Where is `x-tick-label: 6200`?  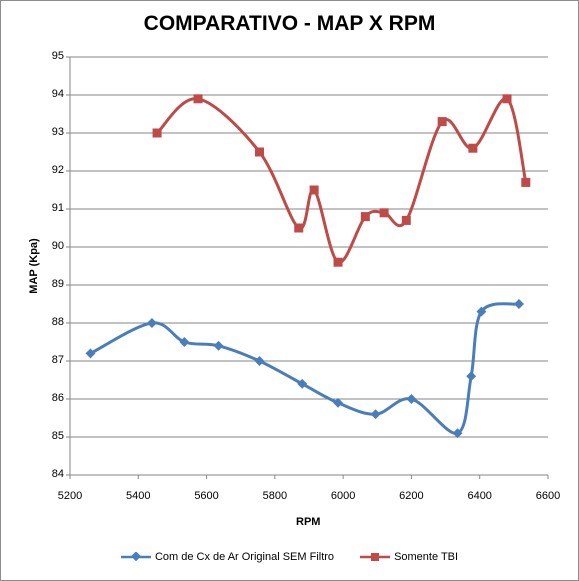
x-tick-label: 6200 is located at coordinates (411, 496).